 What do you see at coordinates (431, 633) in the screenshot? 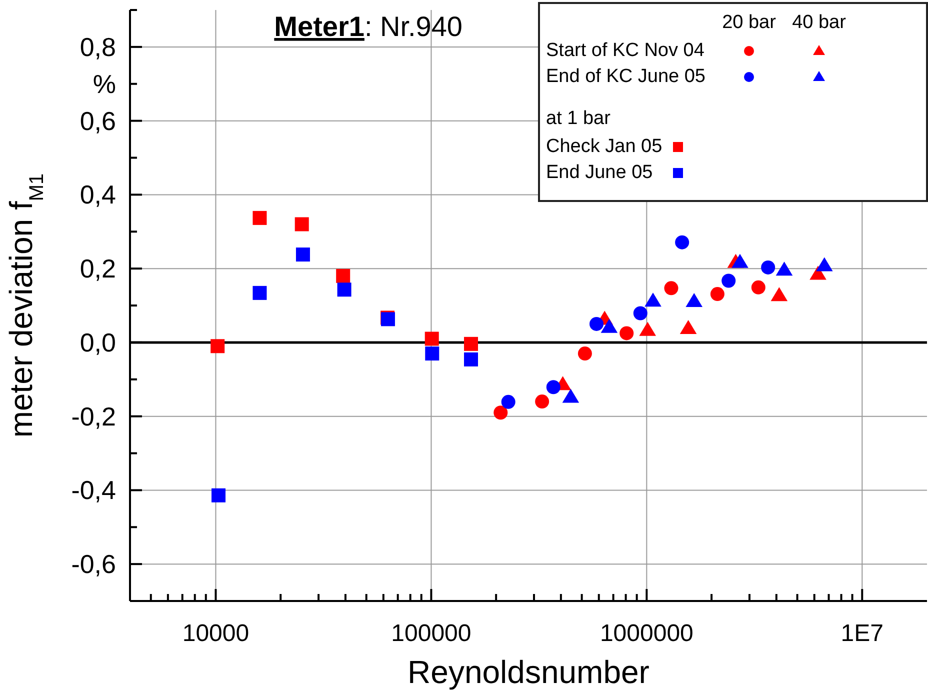
I see `x-tick-label: 100000` at bounding box center [431, 633].